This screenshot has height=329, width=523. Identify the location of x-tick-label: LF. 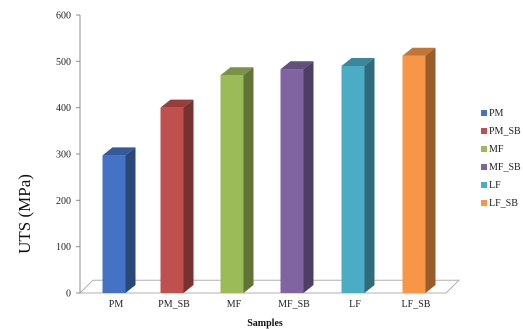
(355, 304).